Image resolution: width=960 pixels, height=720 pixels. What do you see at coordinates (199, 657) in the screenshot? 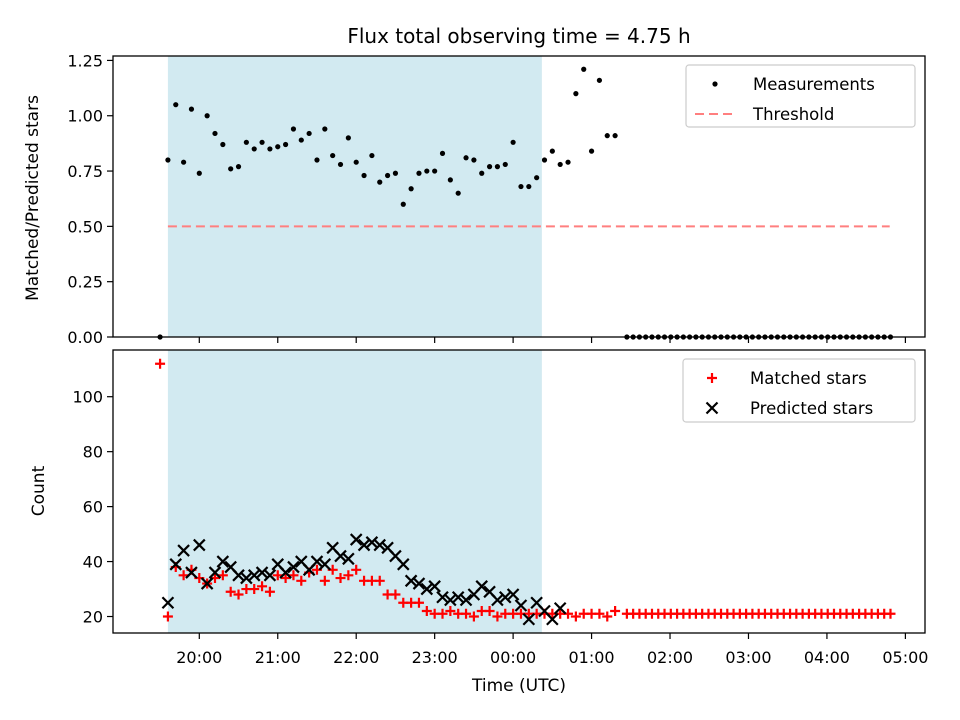
I see `x-tick-label: 20:00` at bounding box center [199, 657].